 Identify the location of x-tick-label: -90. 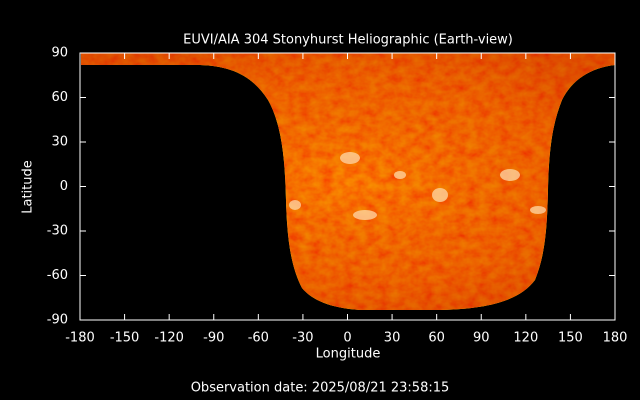
(213, 338).